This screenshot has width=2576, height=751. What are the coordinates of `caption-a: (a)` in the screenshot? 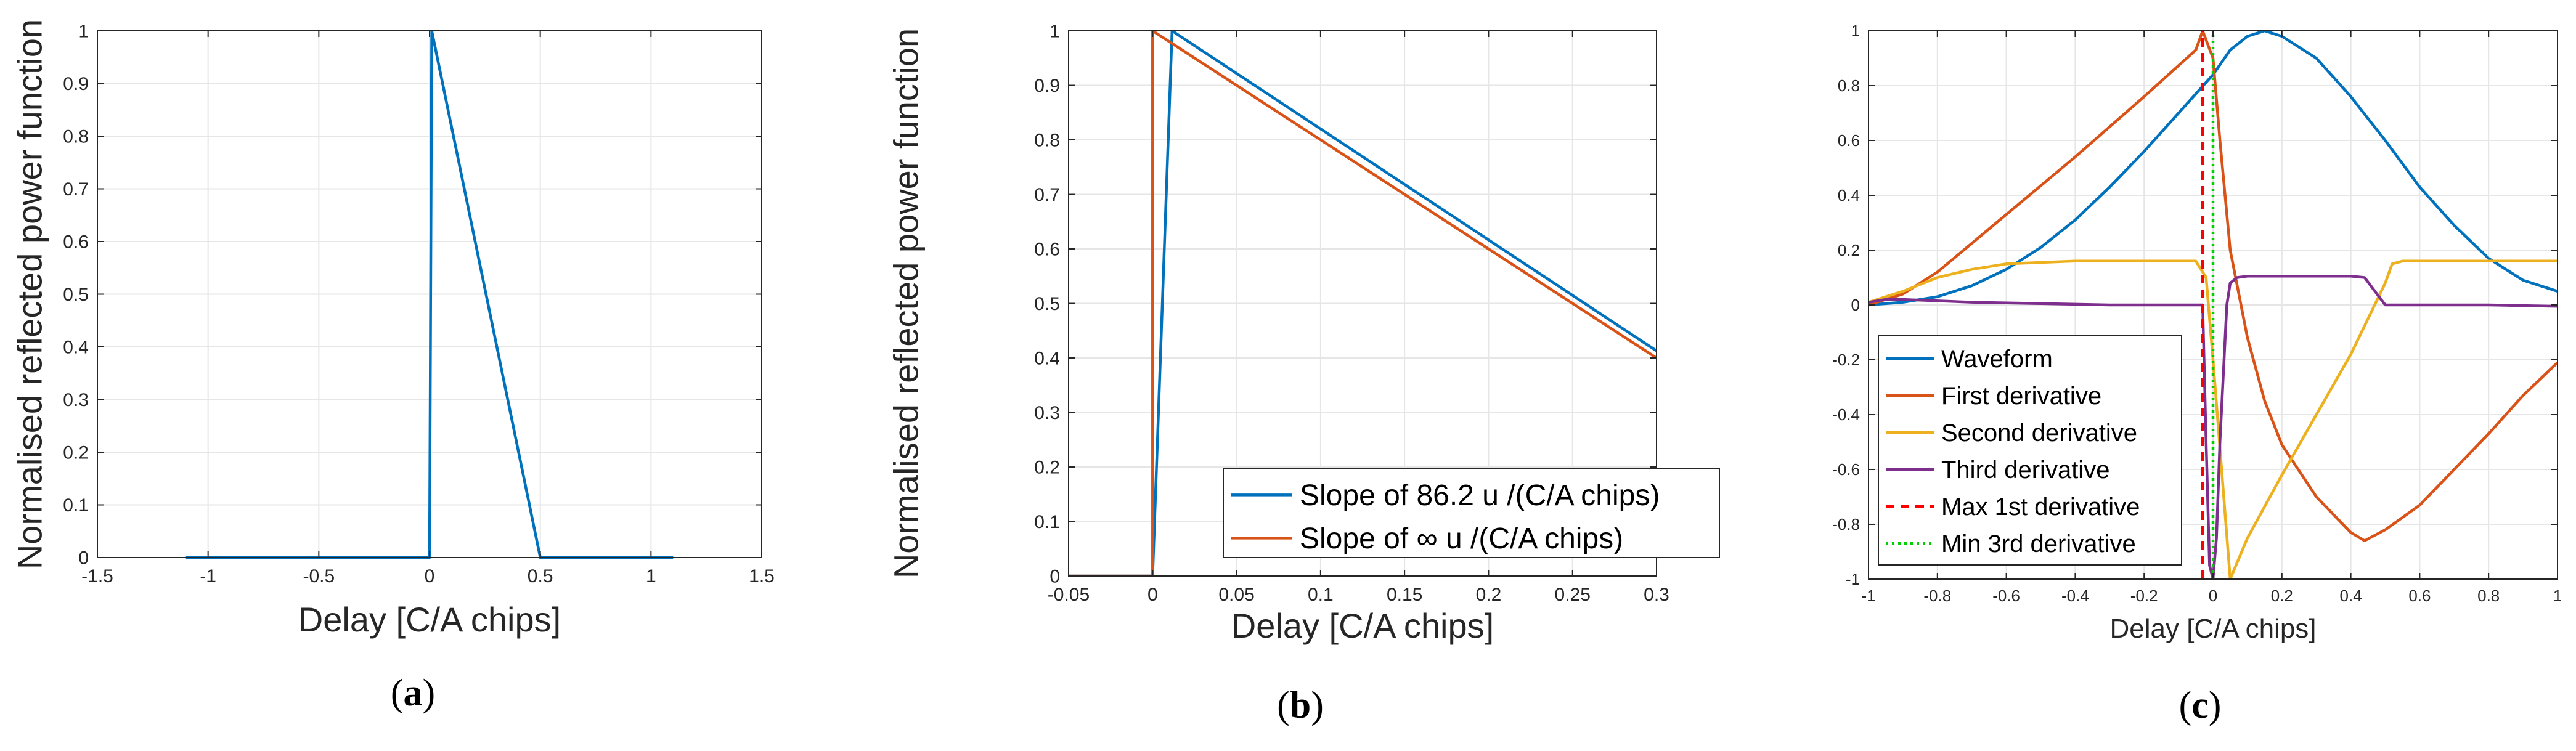 It's located at (413, 693).